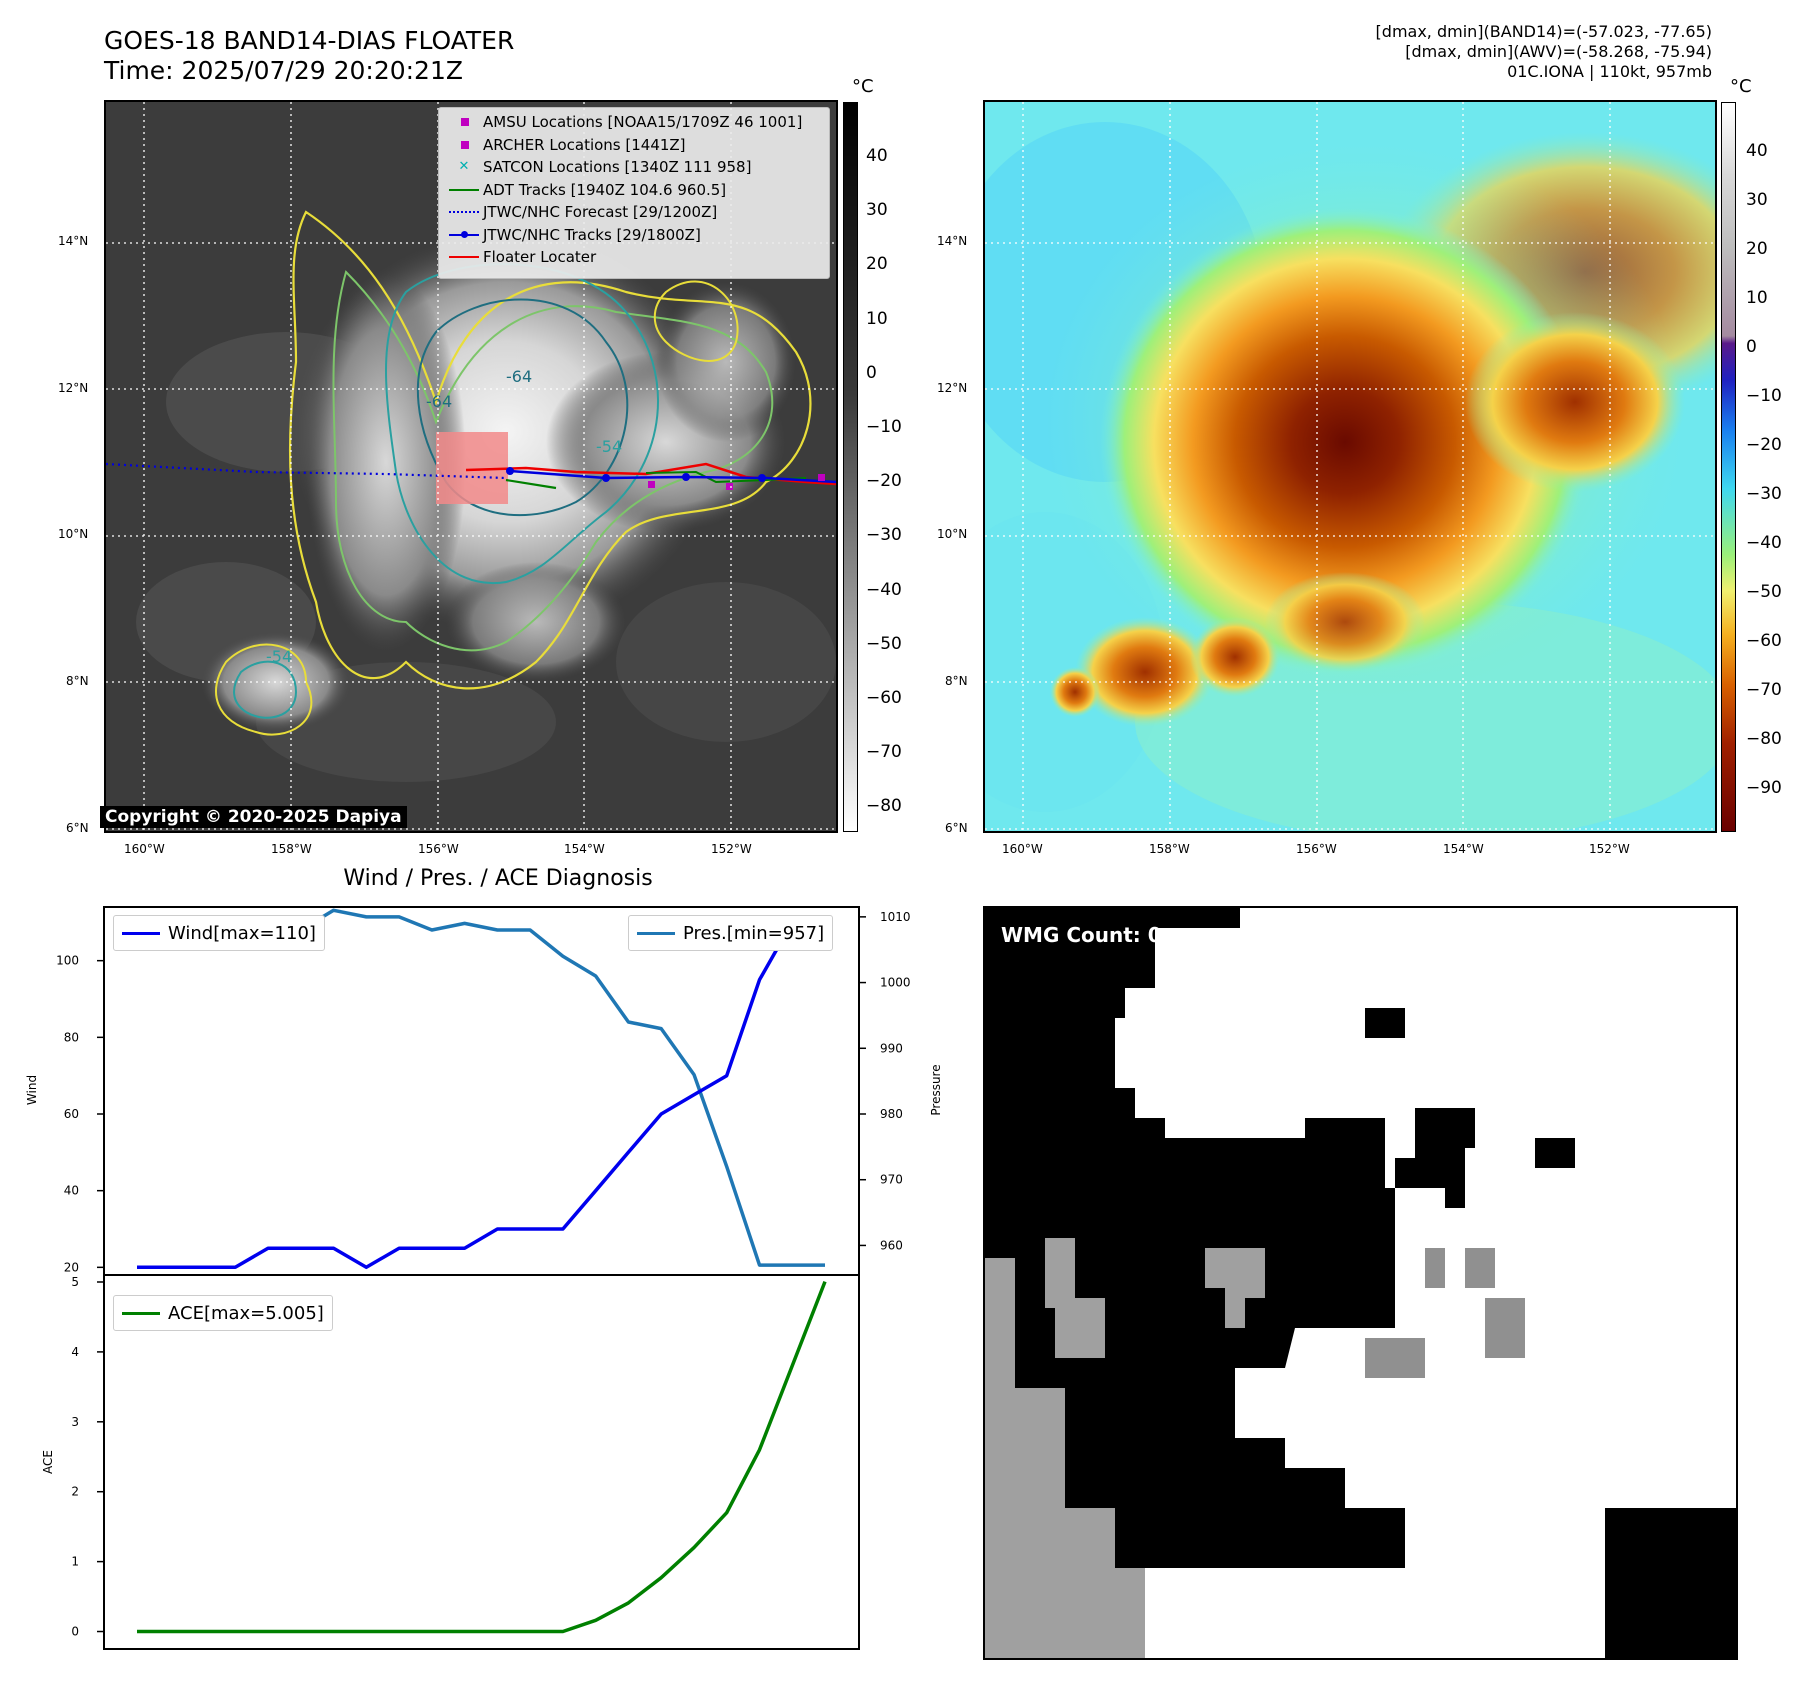 The height and width of the screenshot is (1690, 1797). Describe the element at coordinates (464, 235) in the screenshot. I see `line-dot-icon` at that location.